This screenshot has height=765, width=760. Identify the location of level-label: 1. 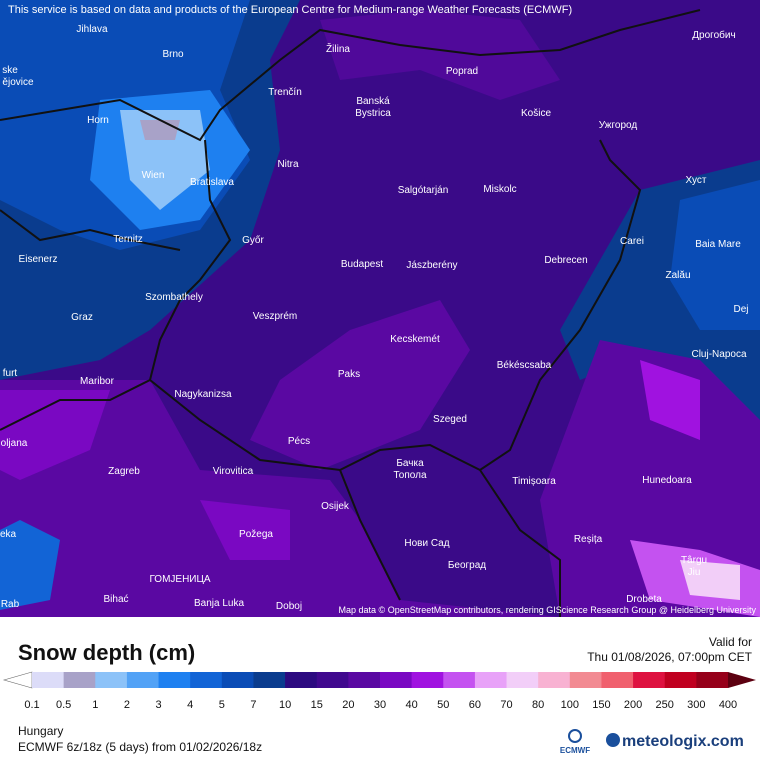
(95, 705).